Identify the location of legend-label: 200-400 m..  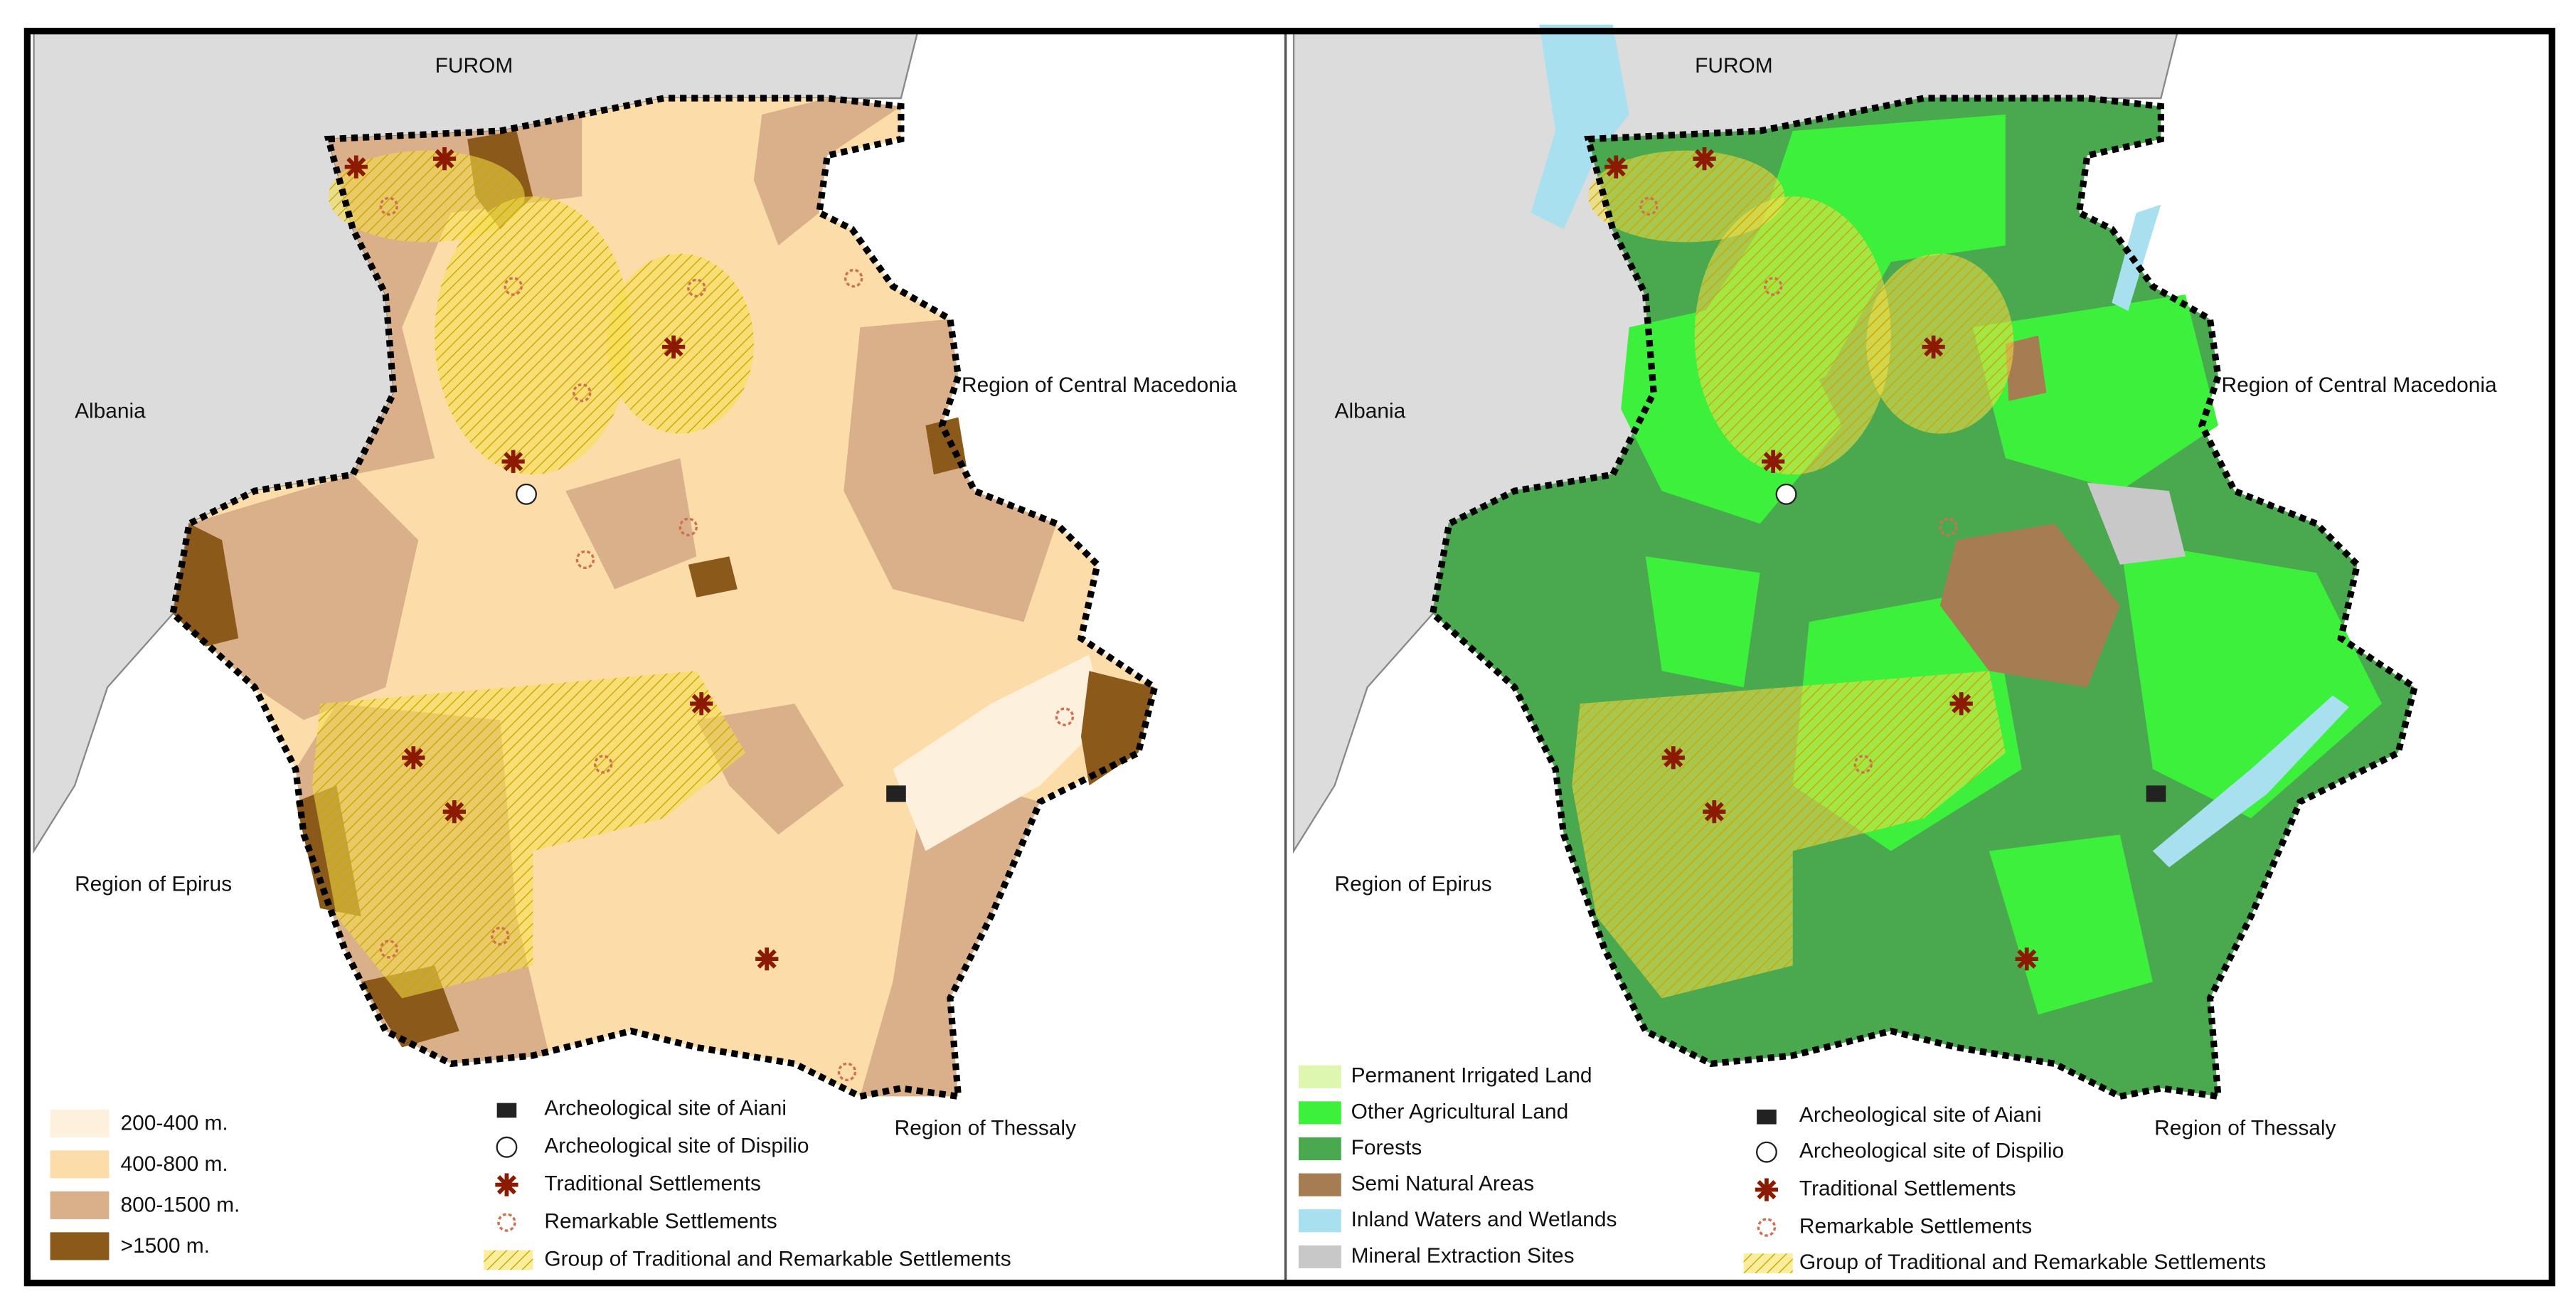
(174, 1123).